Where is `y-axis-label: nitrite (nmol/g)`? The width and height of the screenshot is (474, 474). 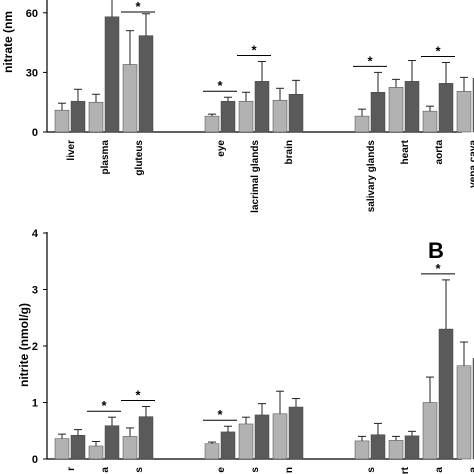 y-axis-label: nitrite (nmol/g) is located at coordinates (24, 345).